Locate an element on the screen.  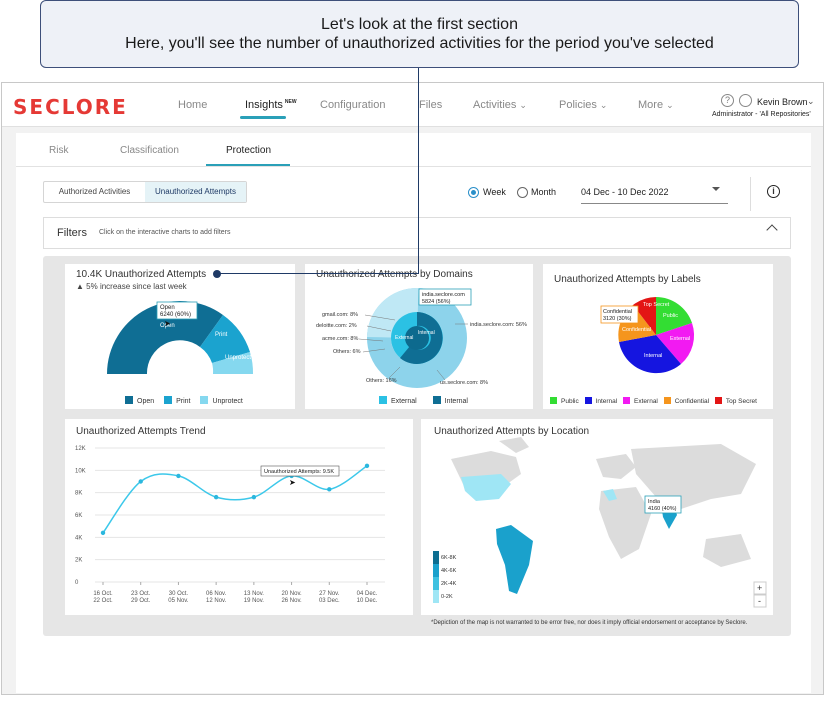
label-others-6: Others: 6% is located at coordinates (347, 352).